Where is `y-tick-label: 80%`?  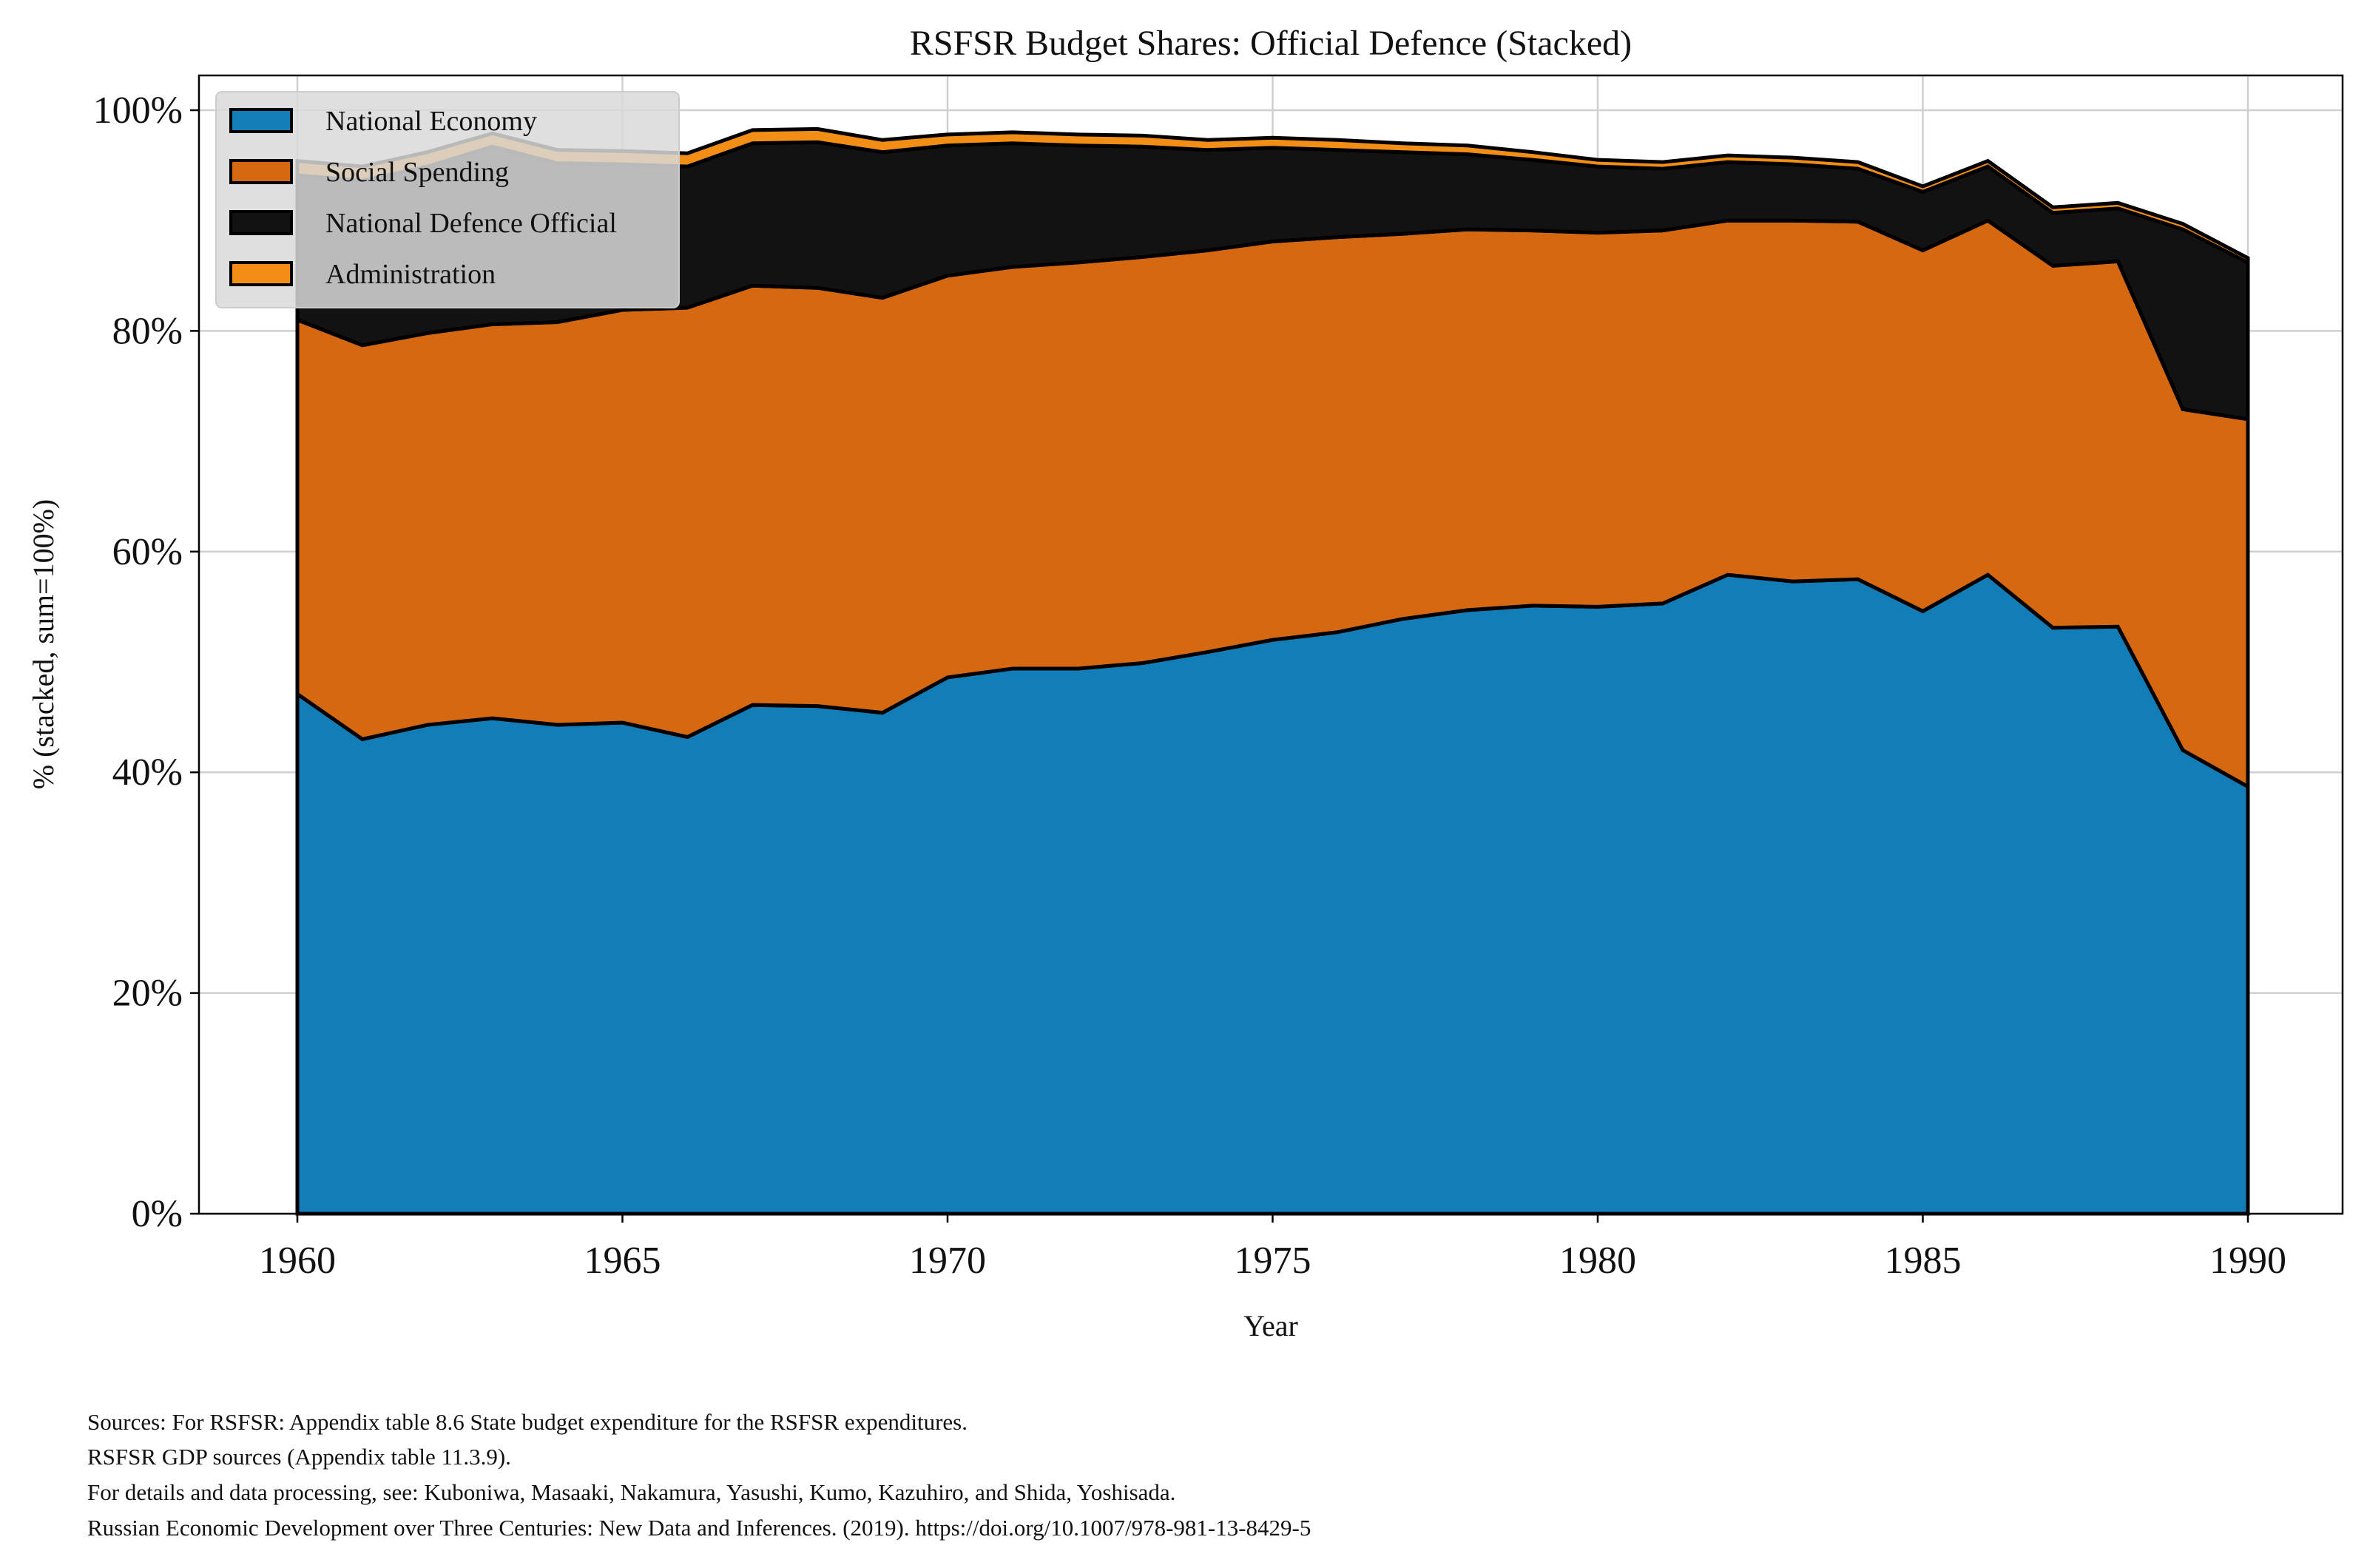 y-tick-label: 80% is located at coordinates (148, 331).